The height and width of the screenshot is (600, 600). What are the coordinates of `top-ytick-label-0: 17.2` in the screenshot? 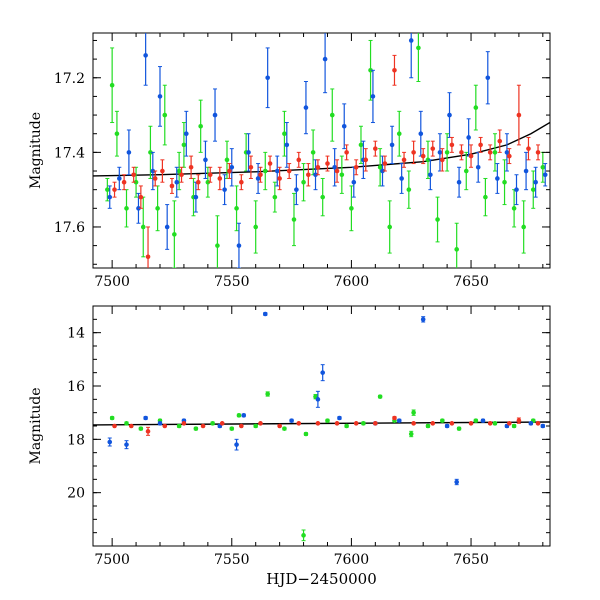 It's located at (69, 79).